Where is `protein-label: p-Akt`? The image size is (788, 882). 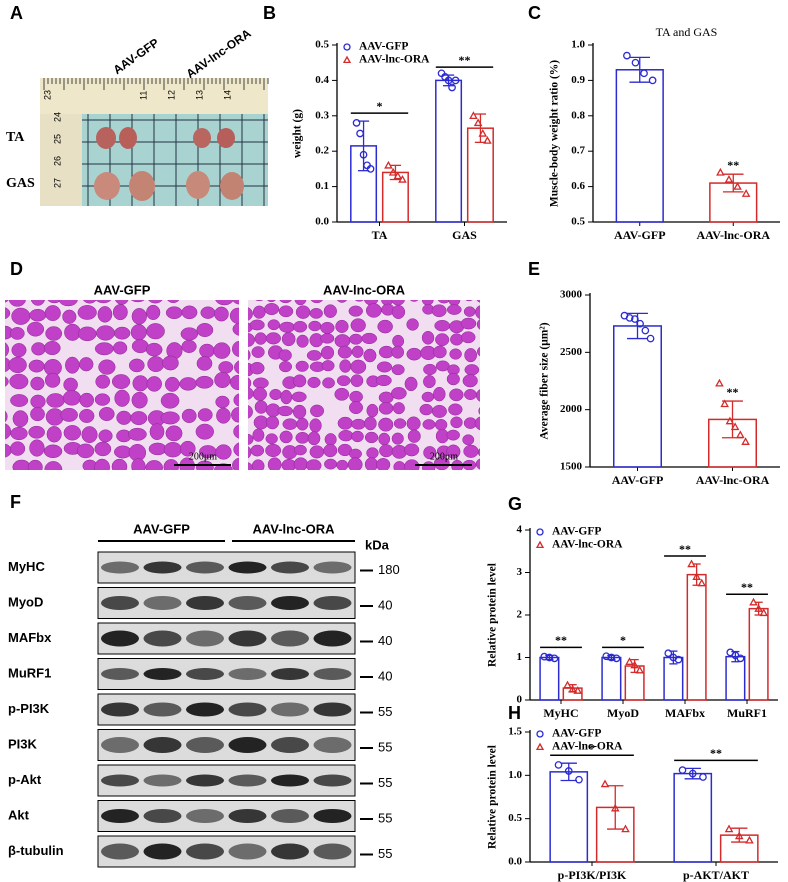
protein-label: p-Akt is located at coordinates (25, 779).